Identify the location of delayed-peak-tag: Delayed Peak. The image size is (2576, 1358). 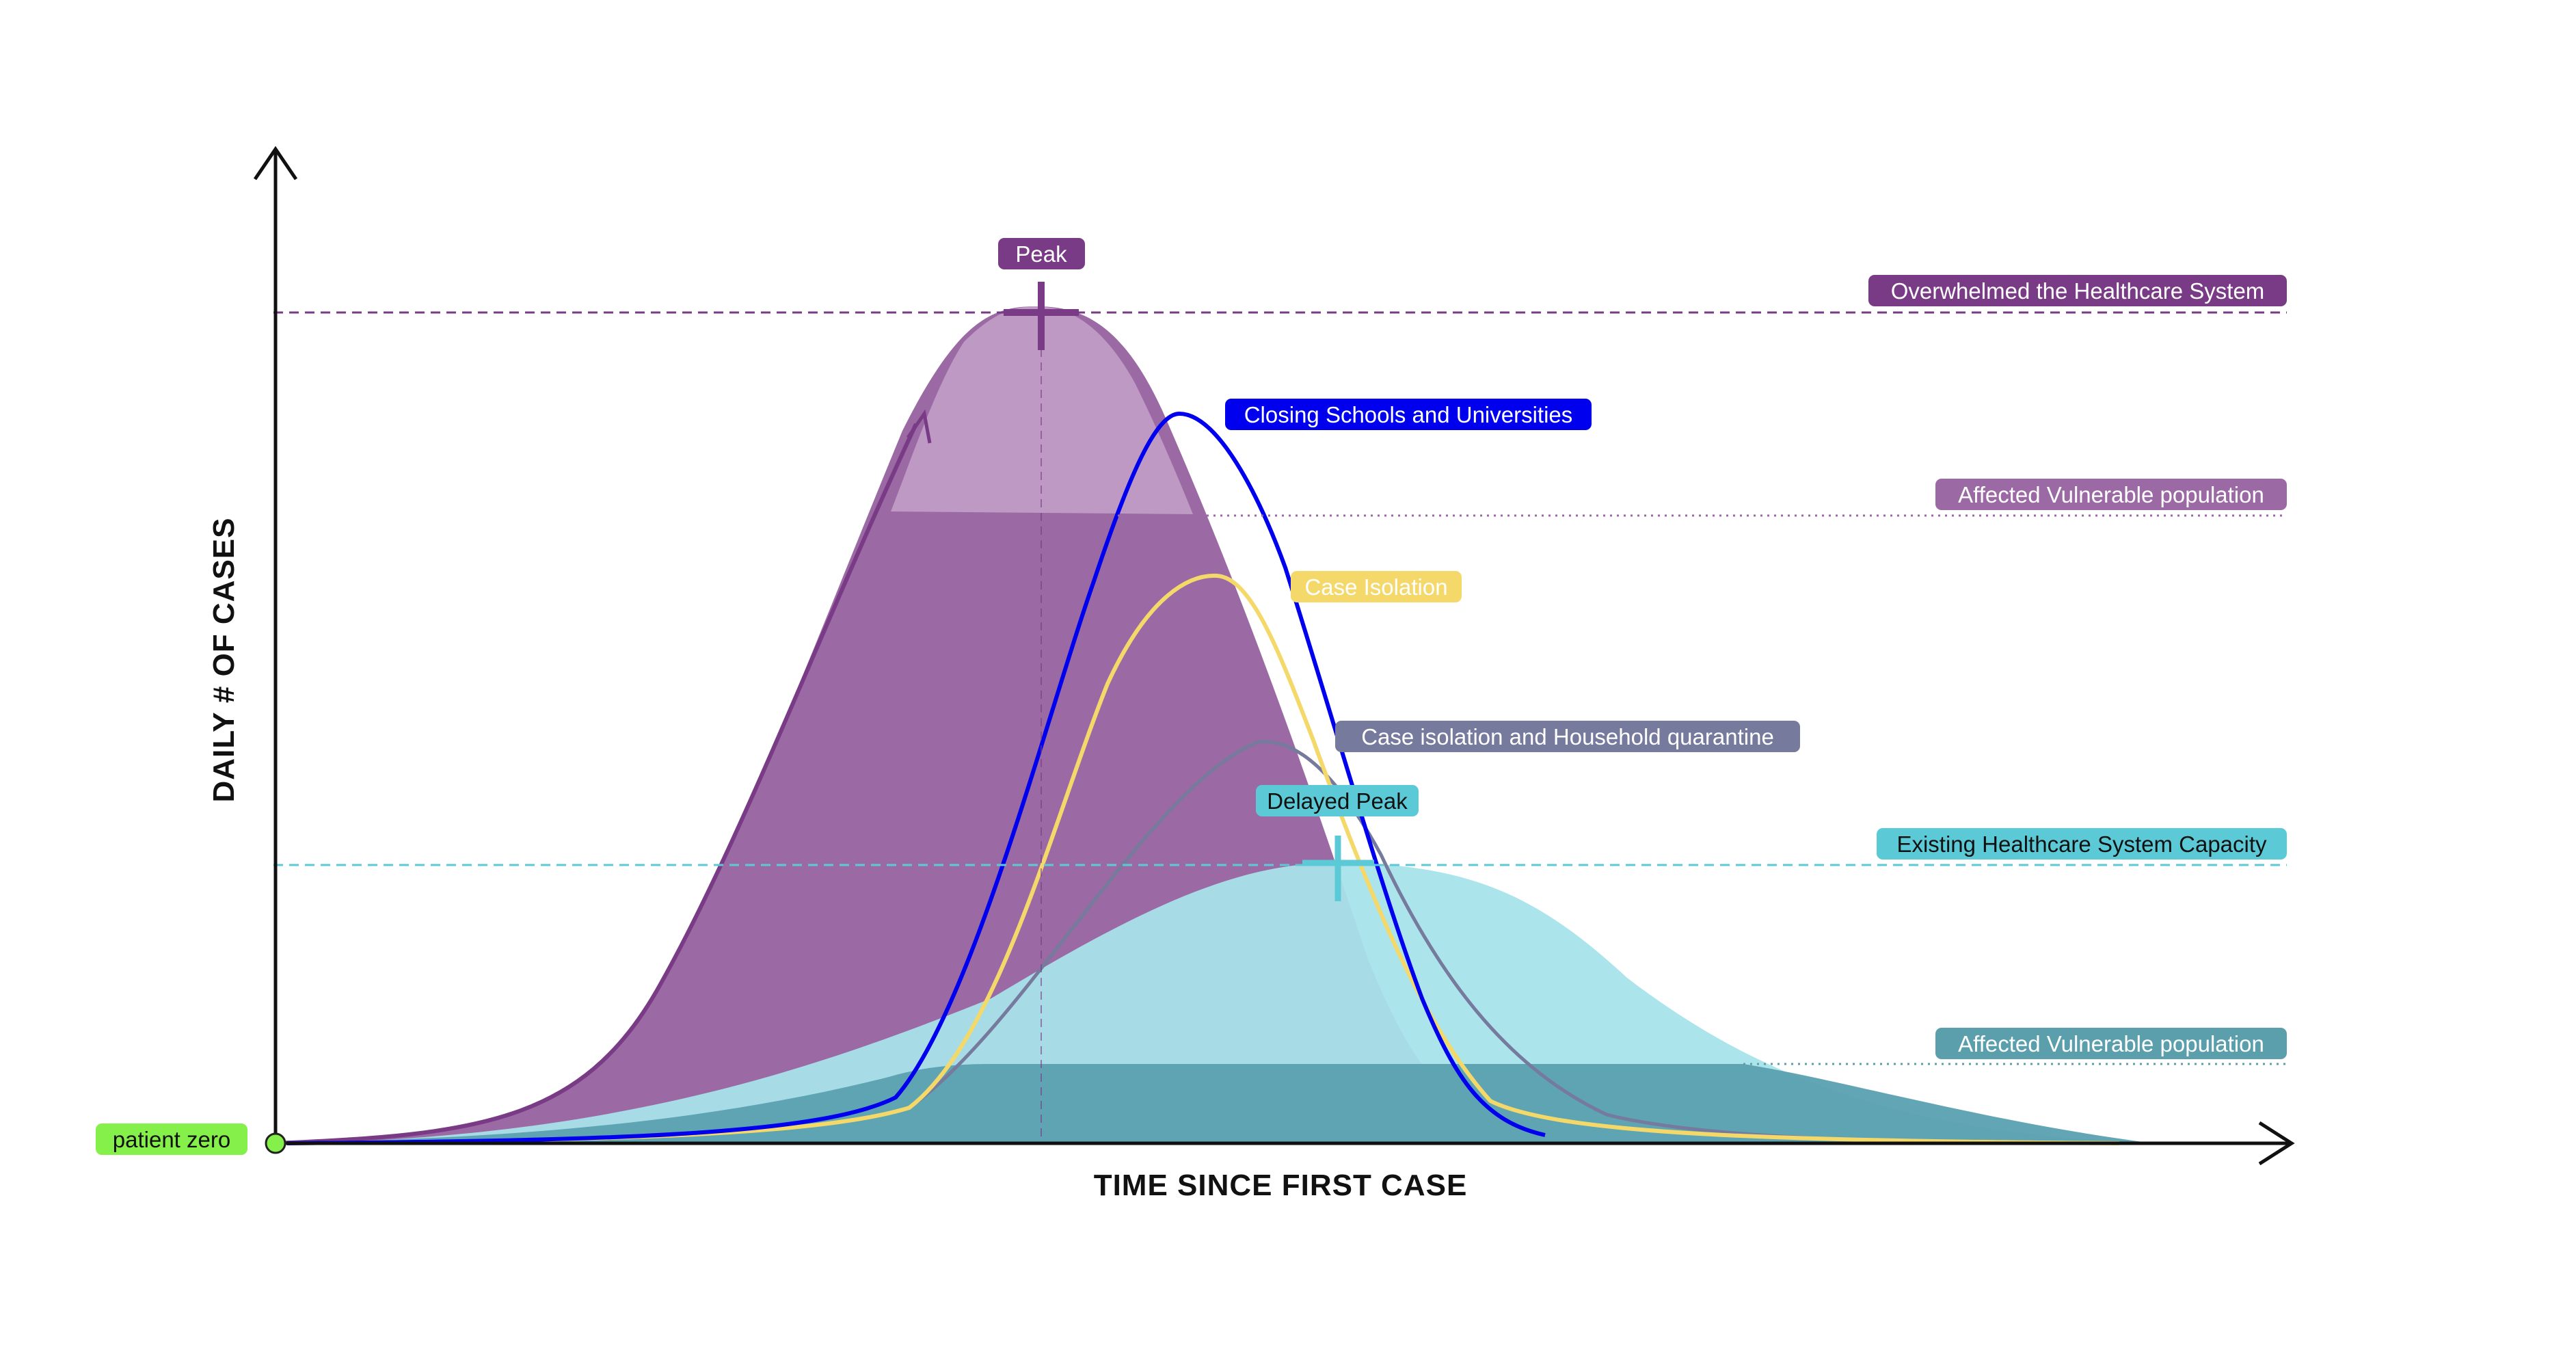
(1337, 800).